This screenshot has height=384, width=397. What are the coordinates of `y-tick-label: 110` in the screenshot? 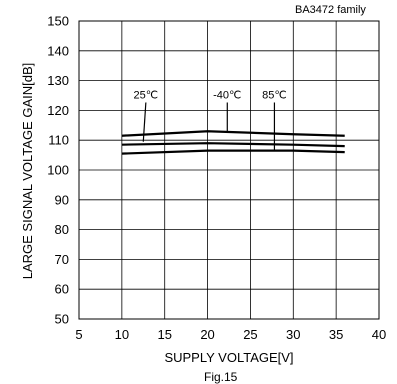 It's located at (58, 140).